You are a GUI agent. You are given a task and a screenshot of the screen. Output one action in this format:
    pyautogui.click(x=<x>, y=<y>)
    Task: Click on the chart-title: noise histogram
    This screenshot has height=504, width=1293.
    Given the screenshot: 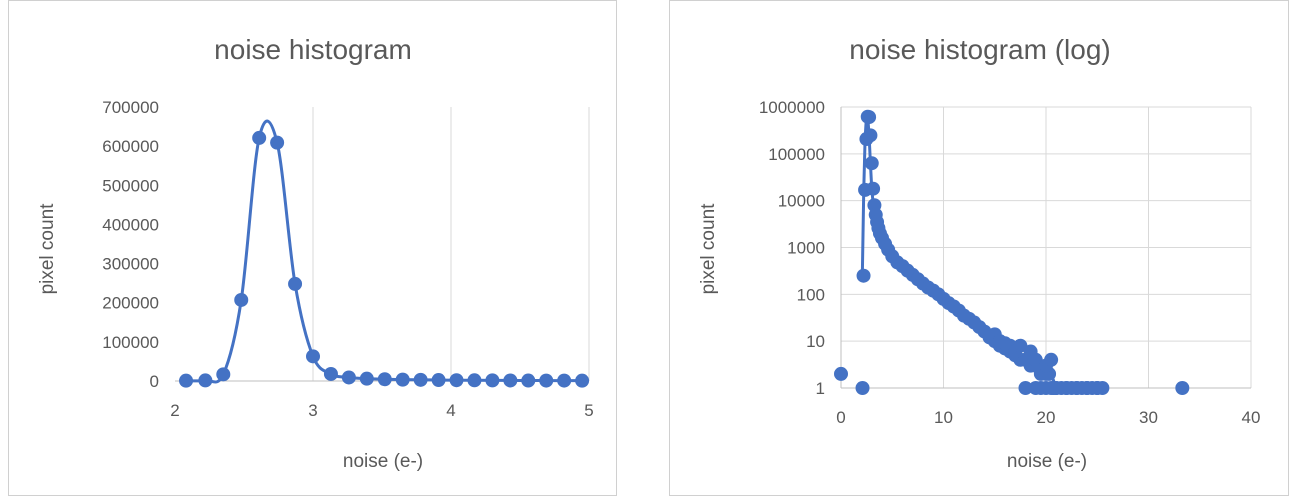 What is the action you would take?
    pyautogui.click(x=313, y=49)
    